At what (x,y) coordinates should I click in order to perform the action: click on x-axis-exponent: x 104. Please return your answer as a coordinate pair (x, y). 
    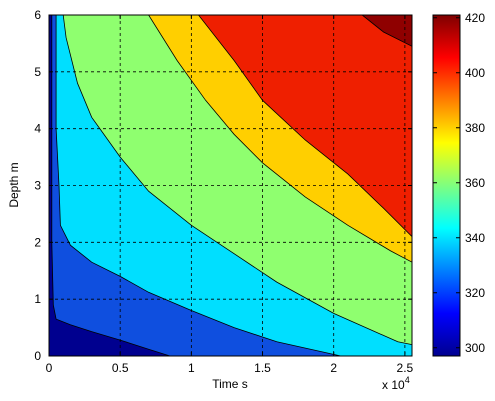
    Looking at the image, I should click on (396, 383).